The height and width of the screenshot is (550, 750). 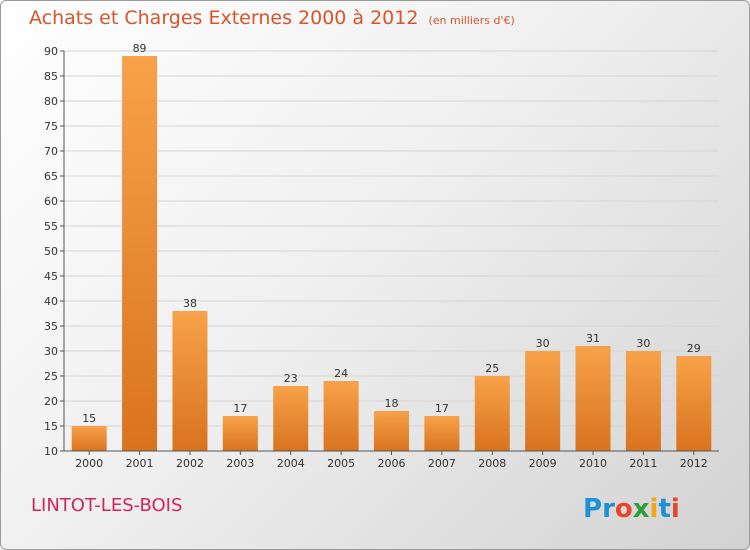 What do you see at coordinates (51, 301) in the screenshot?
I see `y-tick-label: 40` at bounding box center [51, 301].